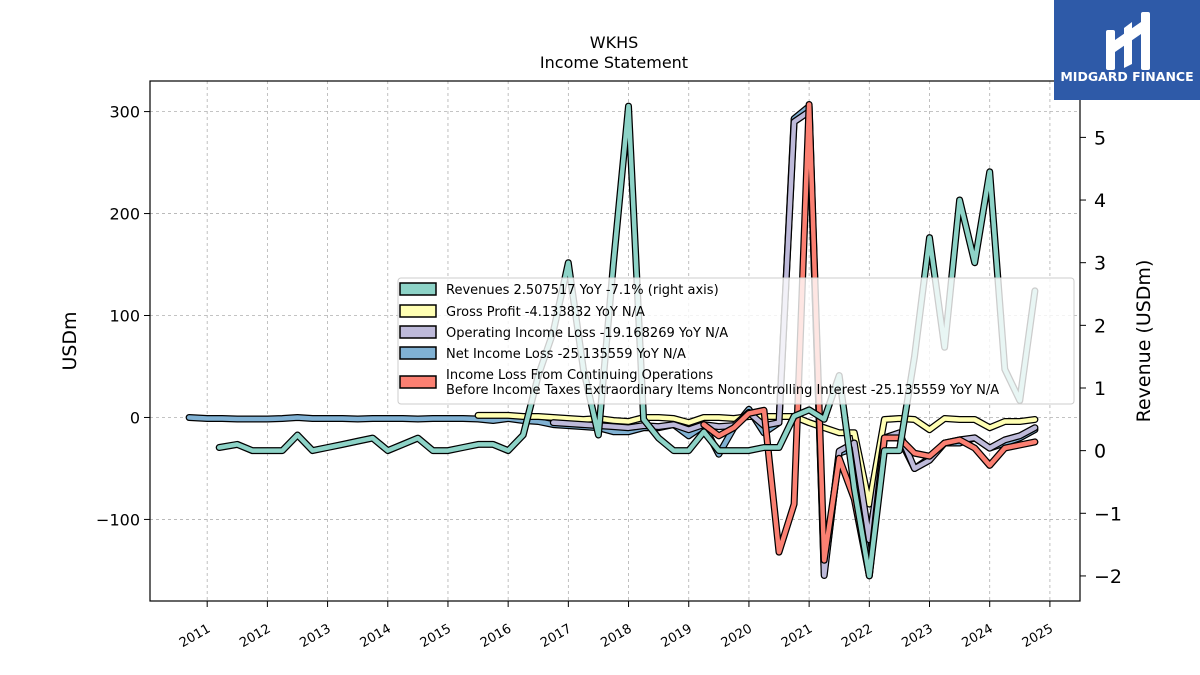 This screenshot has height=675, width=1200. What do you see at coordinates (1100, 264) in the screenshot?
I see `y-right-tick-label: 3` at bounding box center [1100, 264].